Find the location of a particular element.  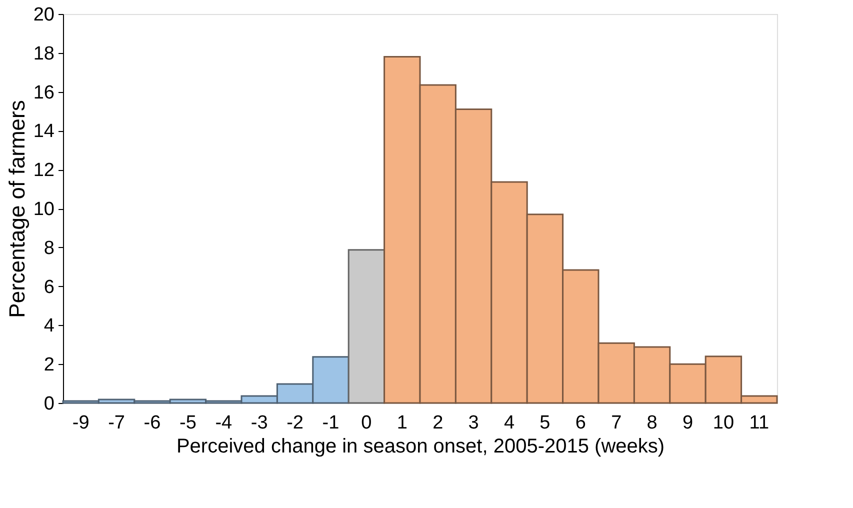

bar is located at coordinates (367, 326).